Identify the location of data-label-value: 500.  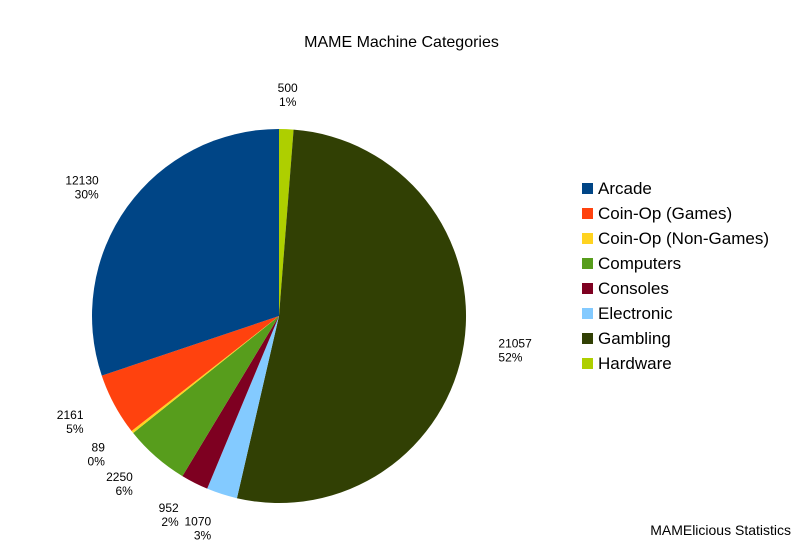
(288, 88).